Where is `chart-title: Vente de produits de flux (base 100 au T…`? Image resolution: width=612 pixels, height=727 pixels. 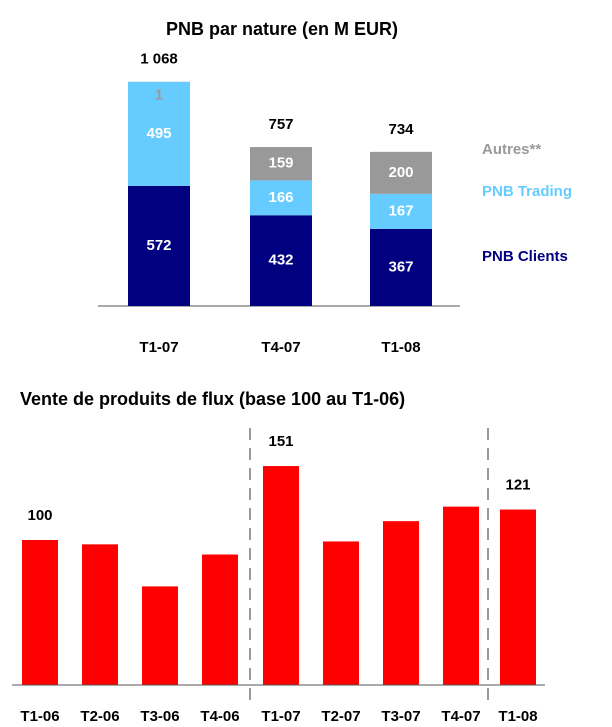
chart-title: Vente de produits de flux (base 100 au T… is located at coordinates (212, 399).